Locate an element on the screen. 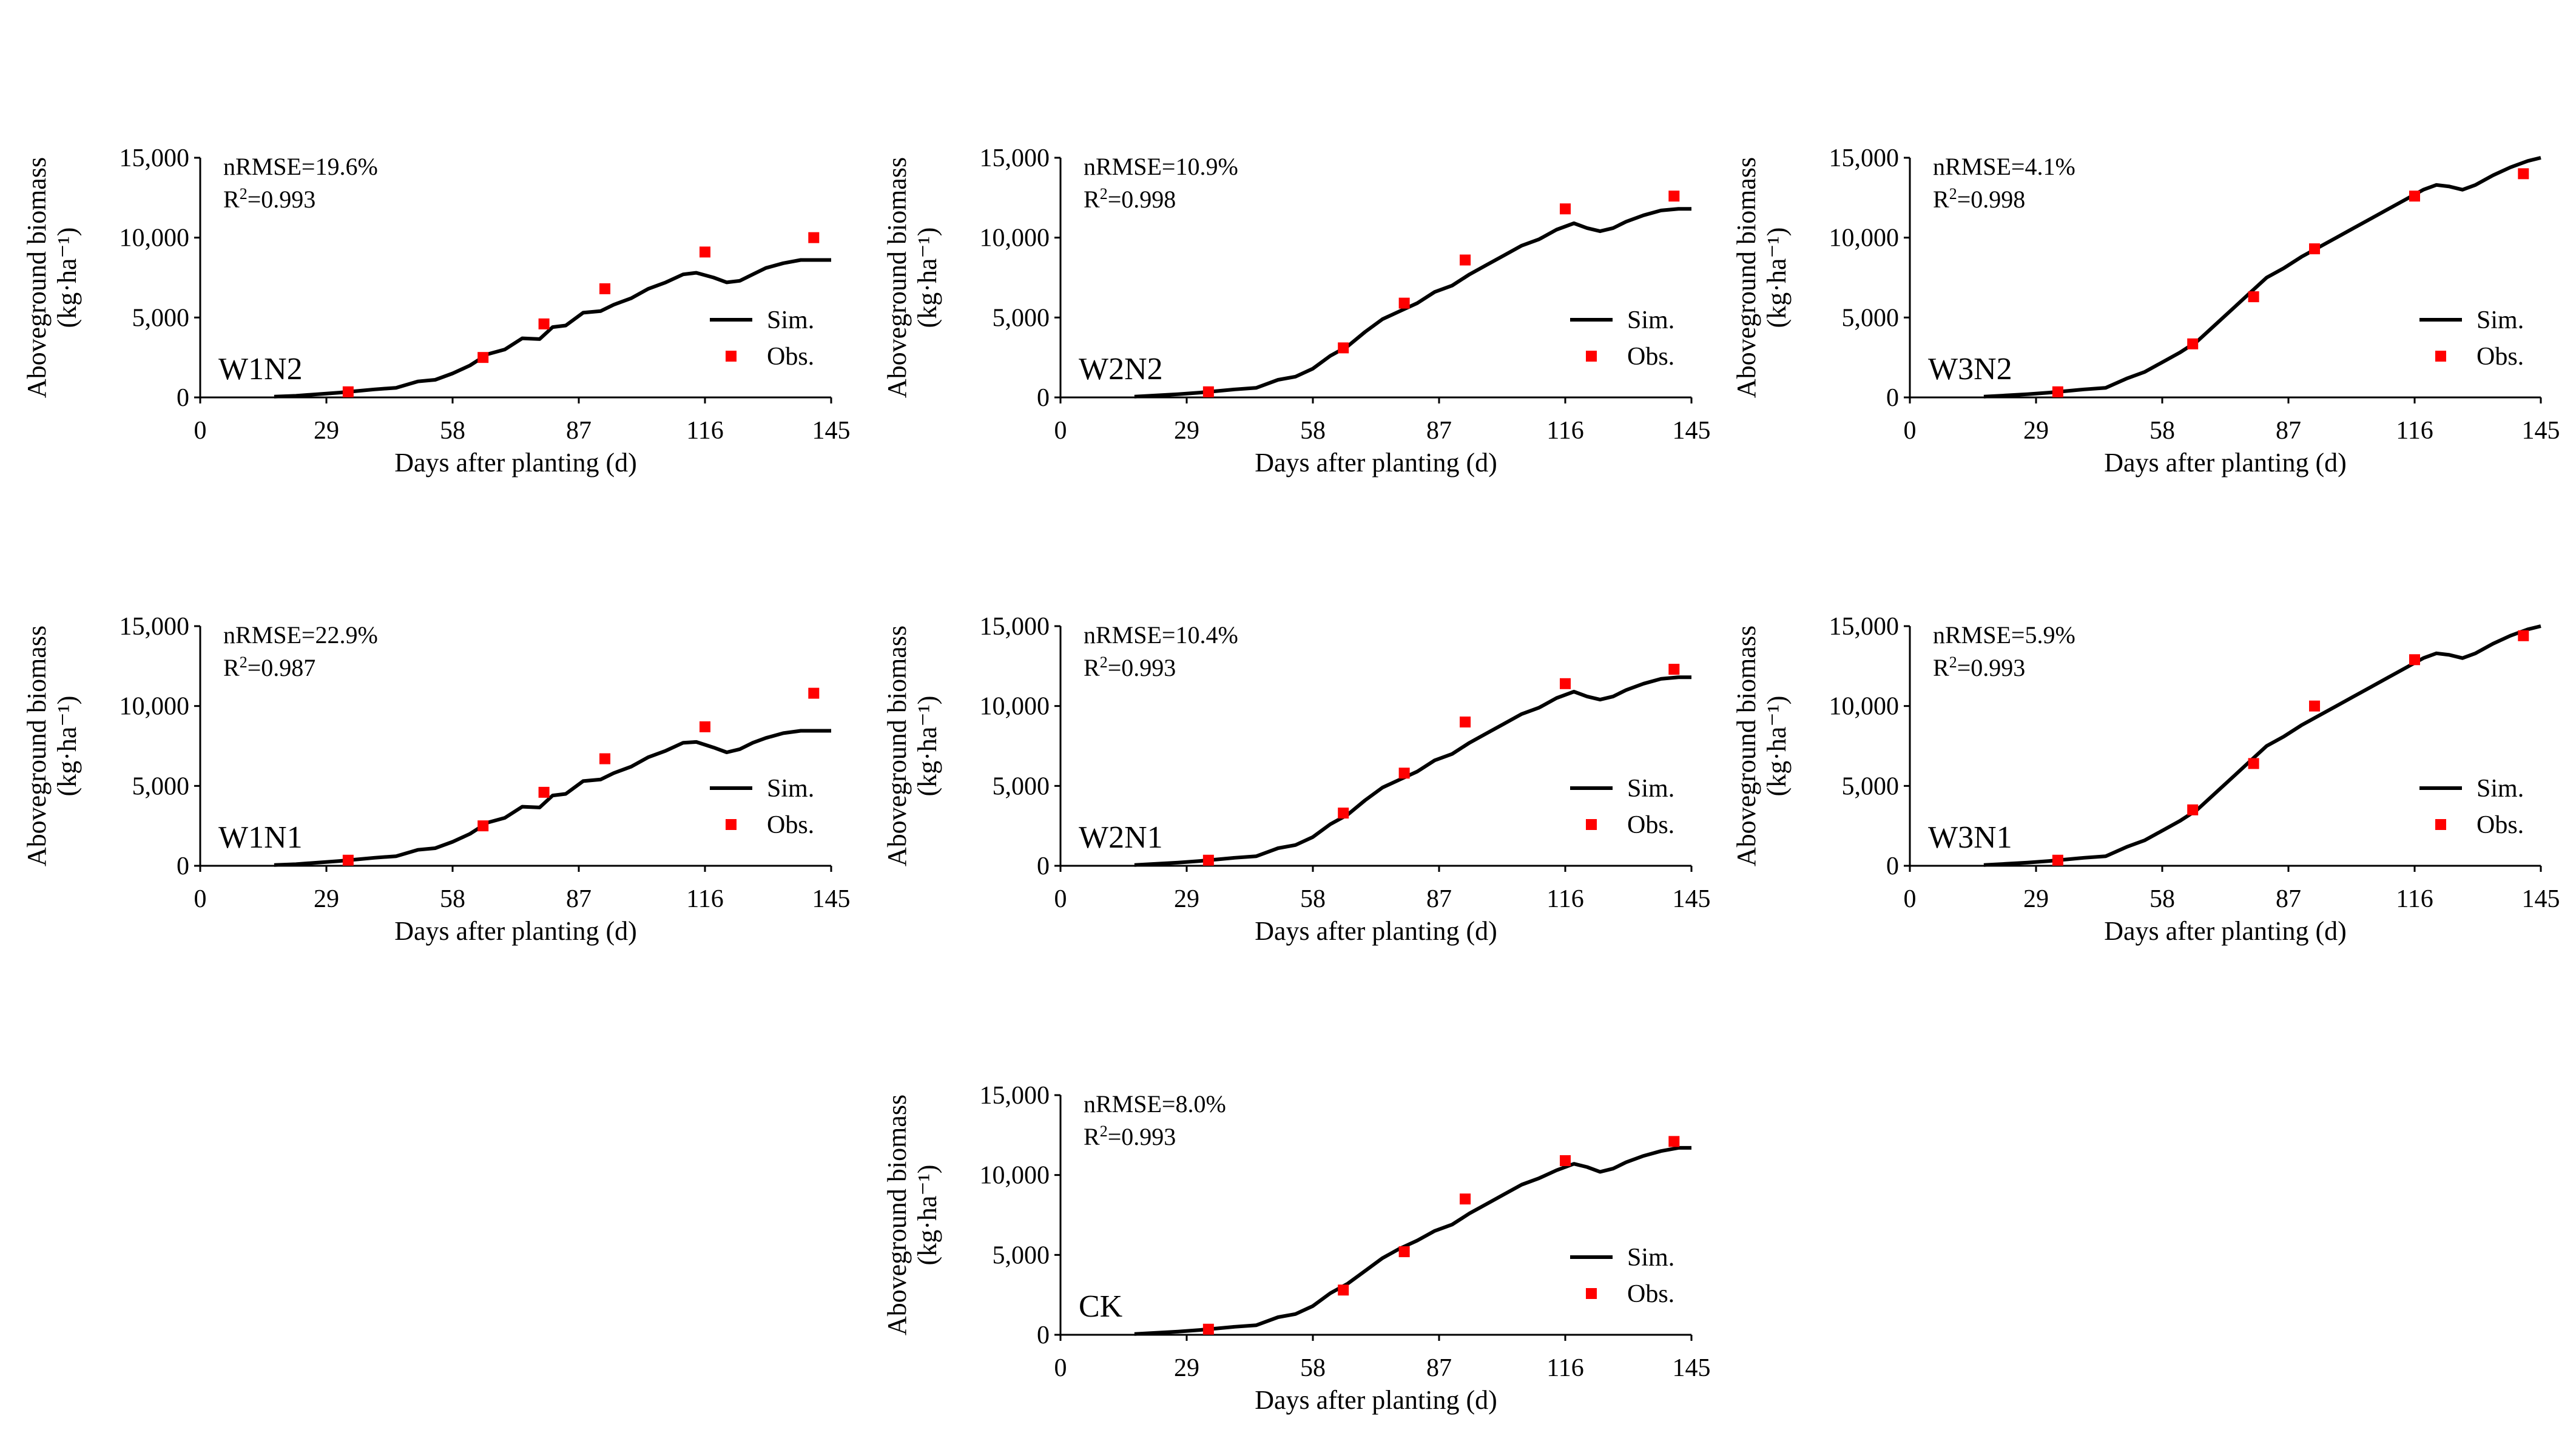 Image resolution: width=2576 pixels, height=1444 pixels. panel-label: W3N1 is located at coordinates (1970, 837).